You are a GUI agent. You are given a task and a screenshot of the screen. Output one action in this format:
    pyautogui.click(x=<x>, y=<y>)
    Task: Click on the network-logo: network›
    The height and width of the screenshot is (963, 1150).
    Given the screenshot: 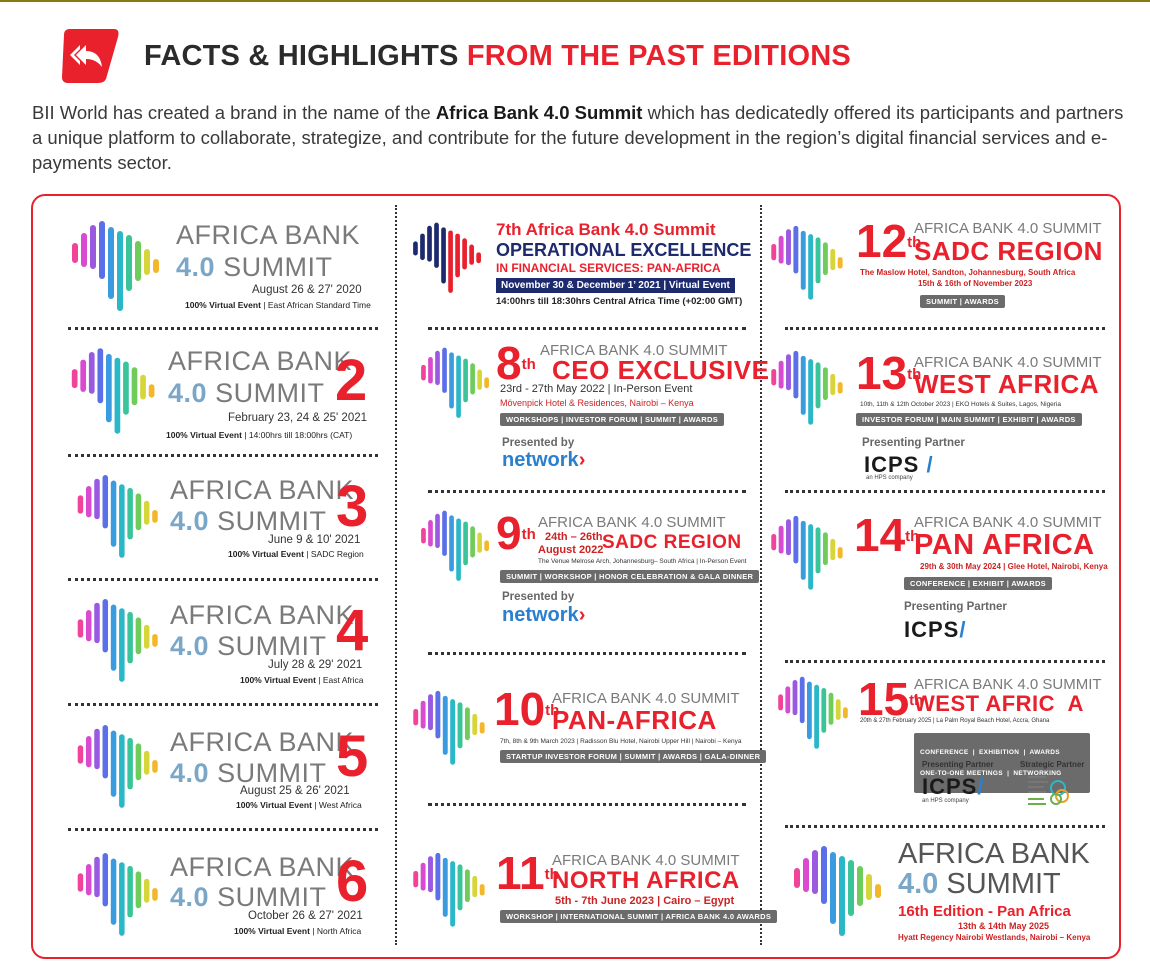 What is the action you would take?
    pyautogui.click(x=543, y=615)
    